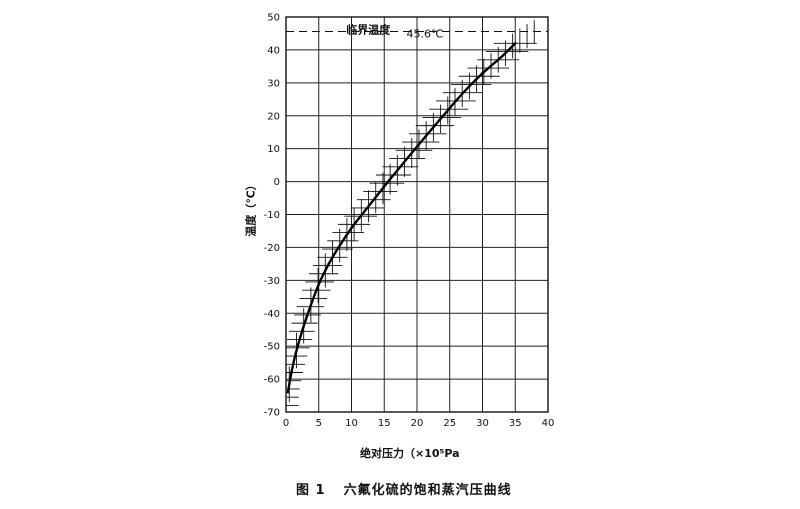 Image resolution: width=800 pixels, height=509 pixels. What do you see at coordinates (384, 423) in the screenshot?
I see `x-tick-label: 15` at bounding box center [384, 423].